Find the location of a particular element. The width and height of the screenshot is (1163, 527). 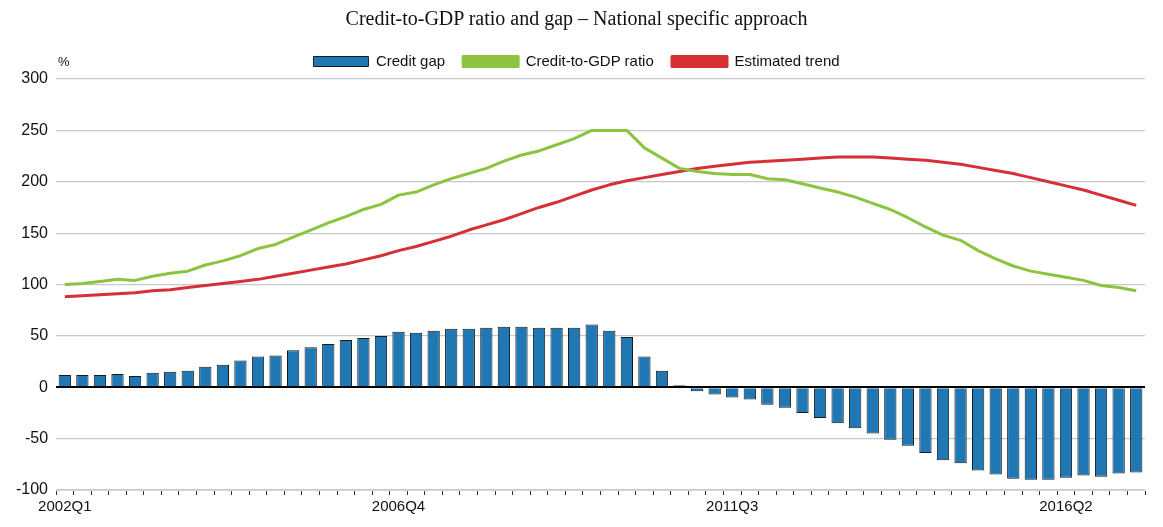

y-tick-label: 50 is located at coordinates (39, 335).